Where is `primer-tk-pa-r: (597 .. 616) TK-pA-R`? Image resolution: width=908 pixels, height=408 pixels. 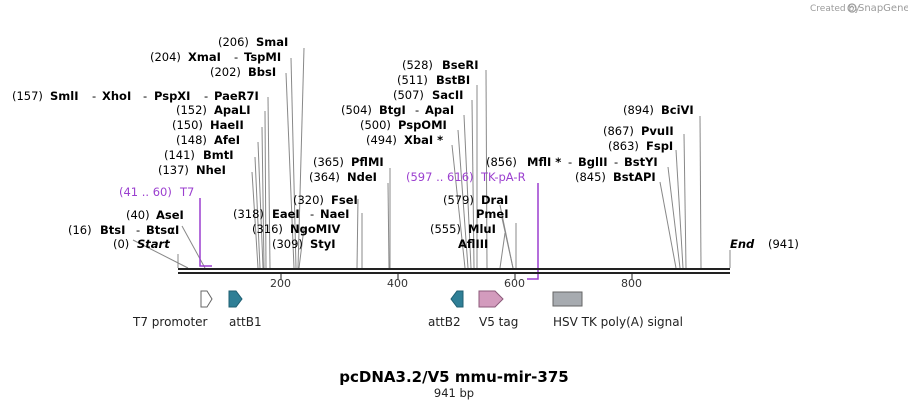 primer-tk-pa-r: (597 .. 616) TK-pA-R is located at coordinates (466, 177).